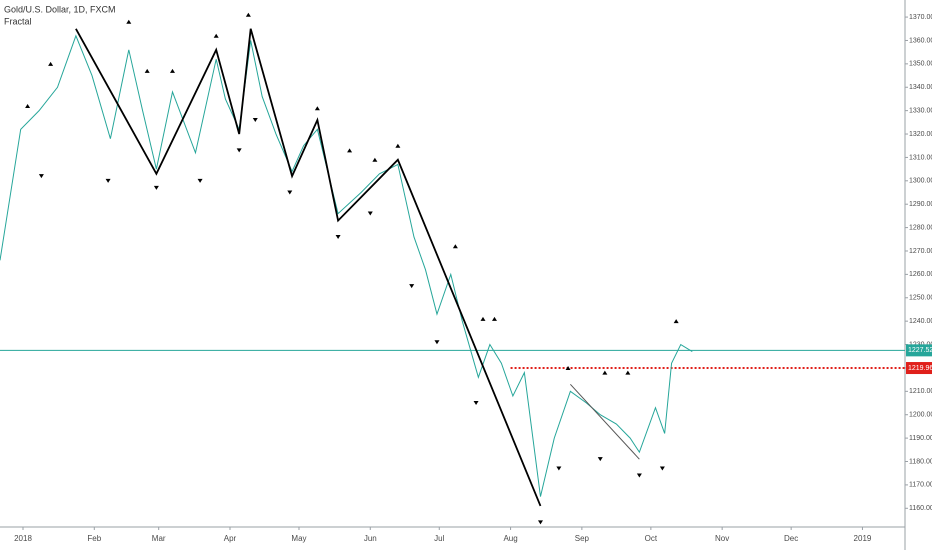  What do you see at coordinates (791, 538) in the screenshot?
I see `x-tick-label: Dec` at bounding box center [791, 538].